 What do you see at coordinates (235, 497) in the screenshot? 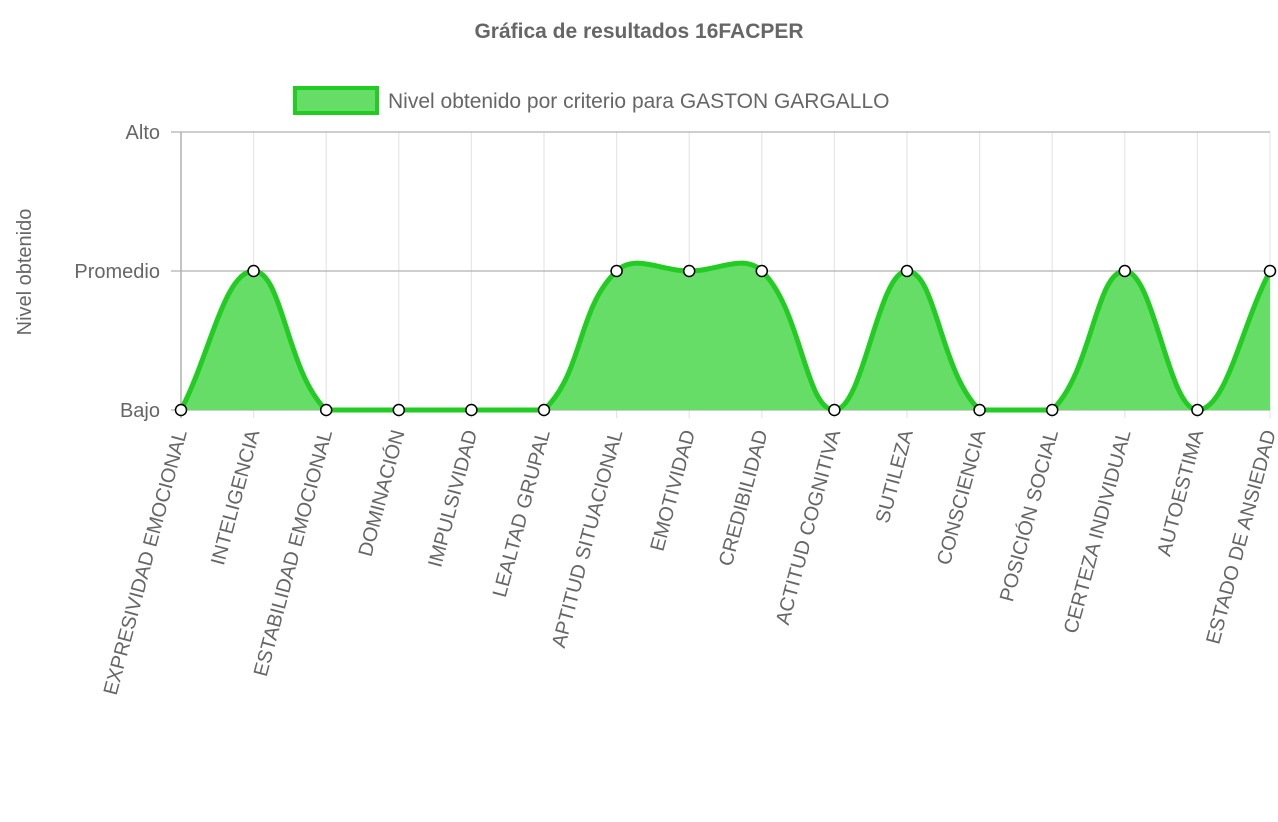
I see `x-tick-label: INTELIGENCIA` at bounding box center [235, 497].